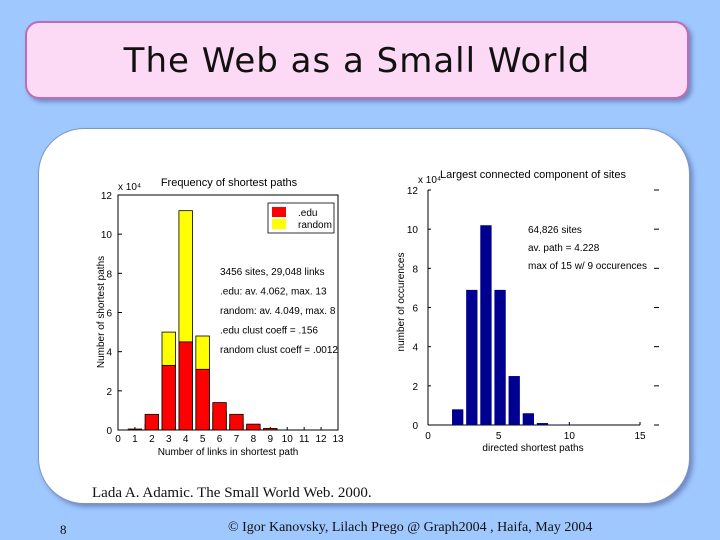 This screenshot has height=540, width=720. What do you see at coordinates (118, 439) in the screenshot?
I see `chart1-x-tick-label: 0` at bounding box center [118, 439].